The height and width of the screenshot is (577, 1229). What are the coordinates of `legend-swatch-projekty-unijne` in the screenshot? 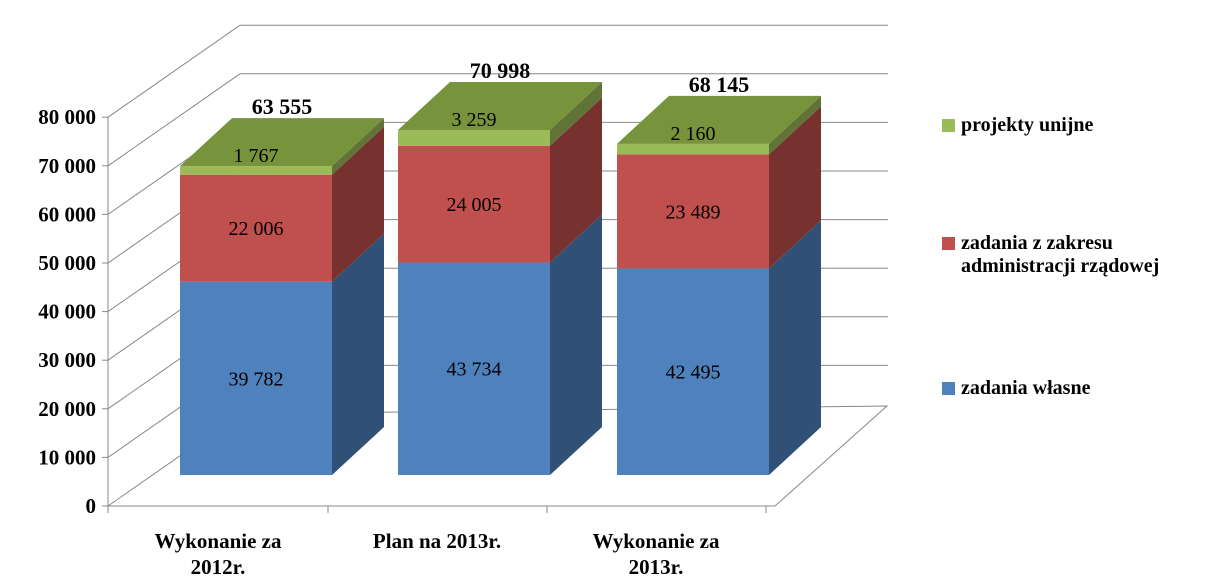 It's located at (948, 125).